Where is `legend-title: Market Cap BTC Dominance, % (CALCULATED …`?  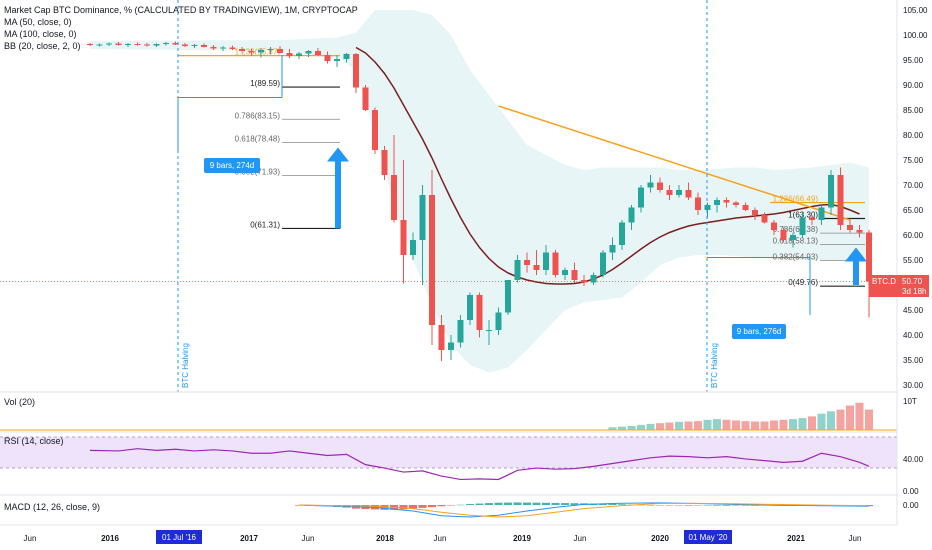 legend-title: Market Cap BTC Dominance, % (CALCULATED … is located at coordinates (181, 10).